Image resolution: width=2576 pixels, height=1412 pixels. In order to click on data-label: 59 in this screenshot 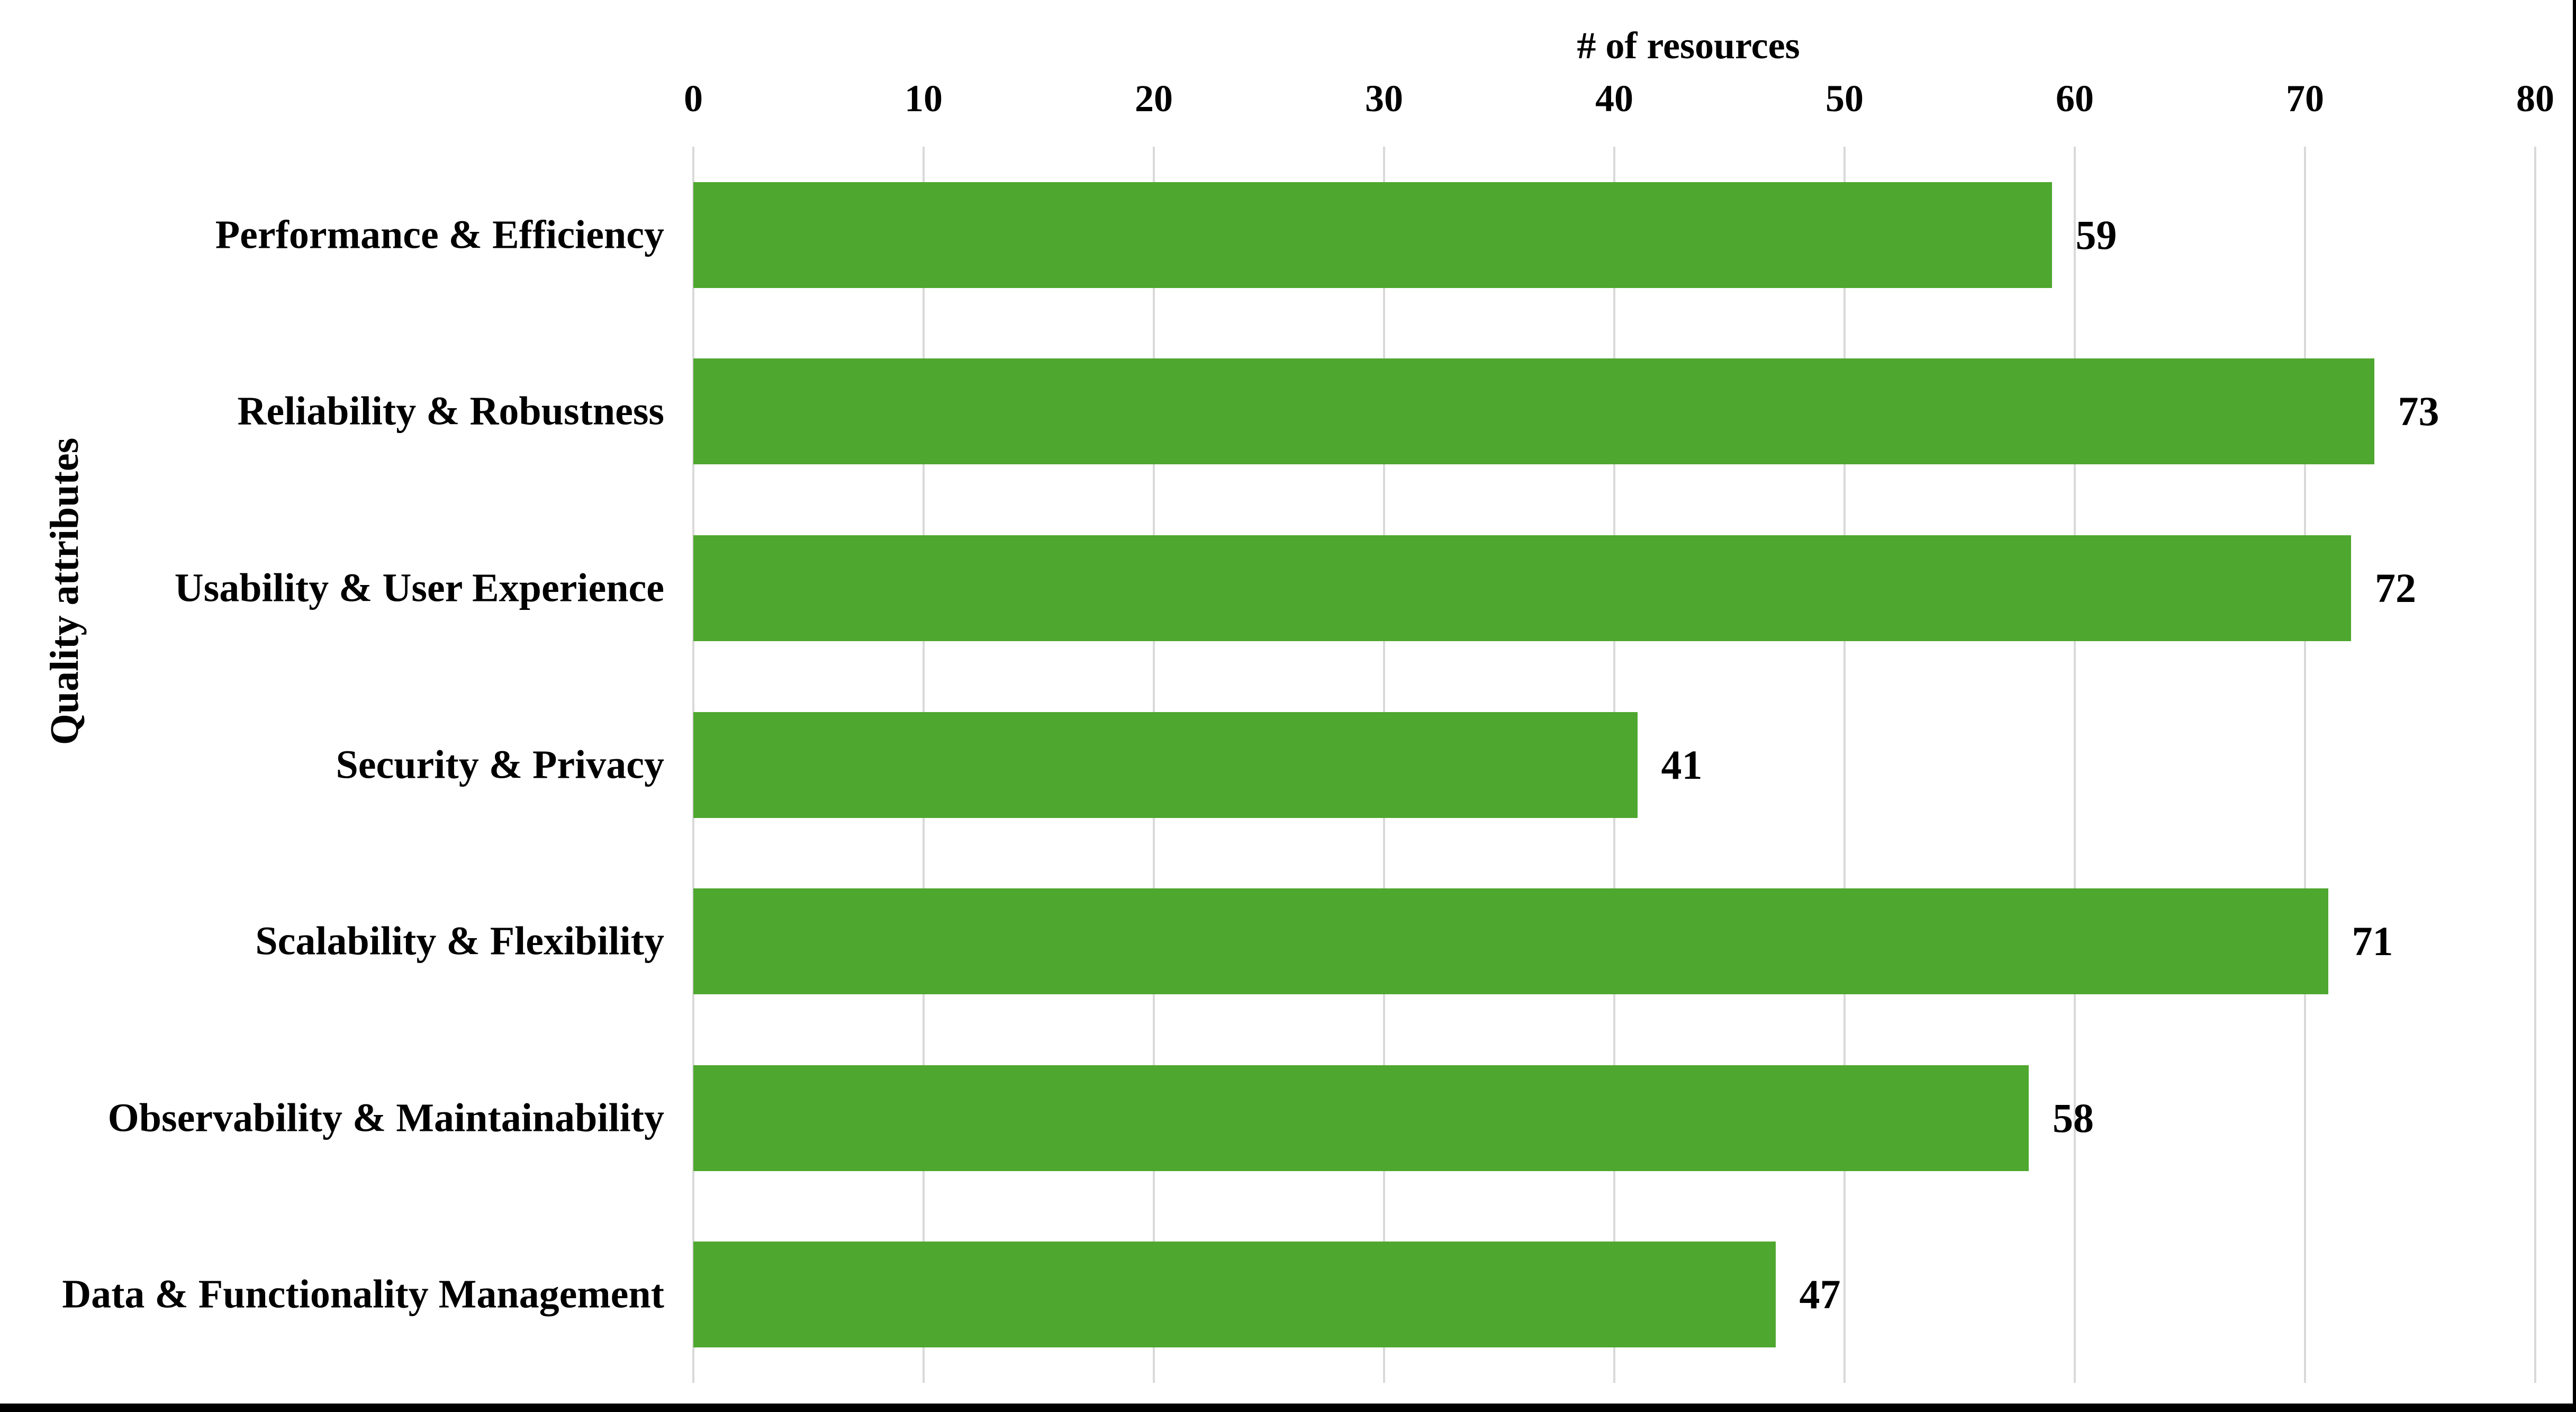, I will do `click(2096, 234)`.